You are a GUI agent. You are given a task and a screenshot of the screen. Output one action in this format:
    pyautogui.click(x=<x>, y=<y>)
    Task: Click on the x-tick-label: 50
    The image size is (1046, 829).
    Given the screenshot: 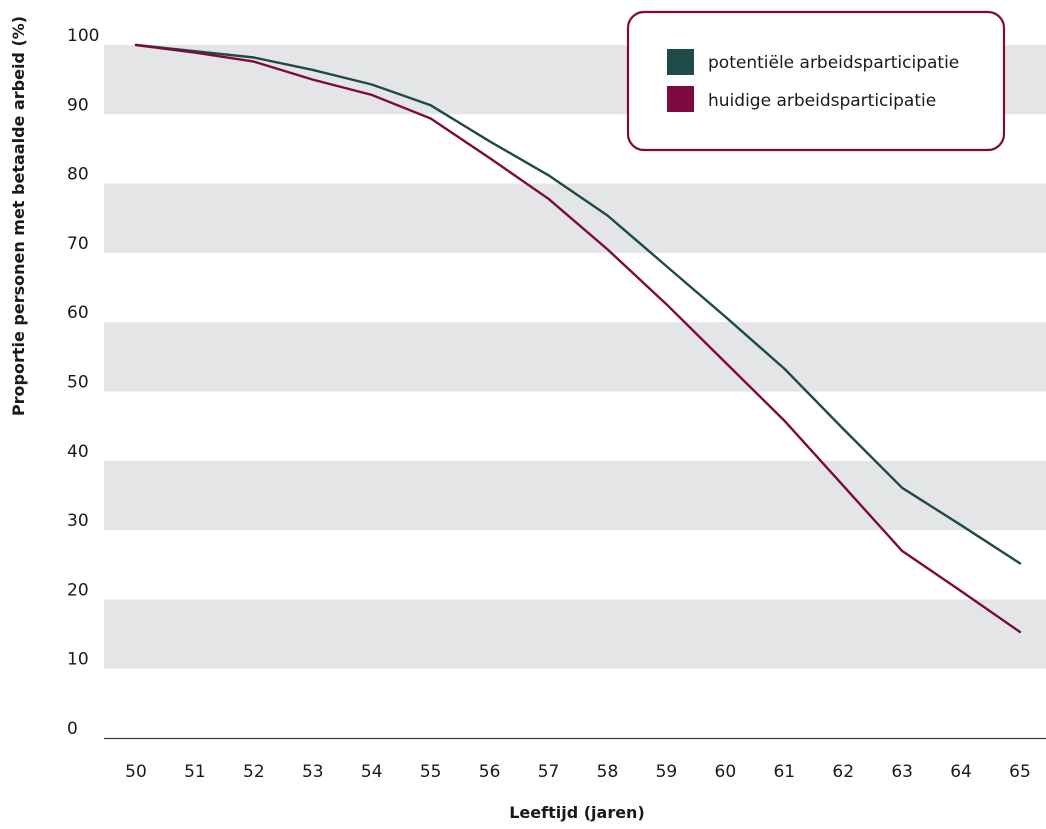 What is the action you would take?
    pyautogui.click(x=136, y=772)
    